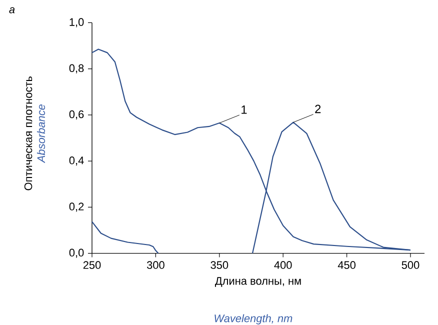 The image size is (438, 325). Describe the element at coordinates (411, 265) in the screenshot. I see `x-tick-label: 500` at that location.